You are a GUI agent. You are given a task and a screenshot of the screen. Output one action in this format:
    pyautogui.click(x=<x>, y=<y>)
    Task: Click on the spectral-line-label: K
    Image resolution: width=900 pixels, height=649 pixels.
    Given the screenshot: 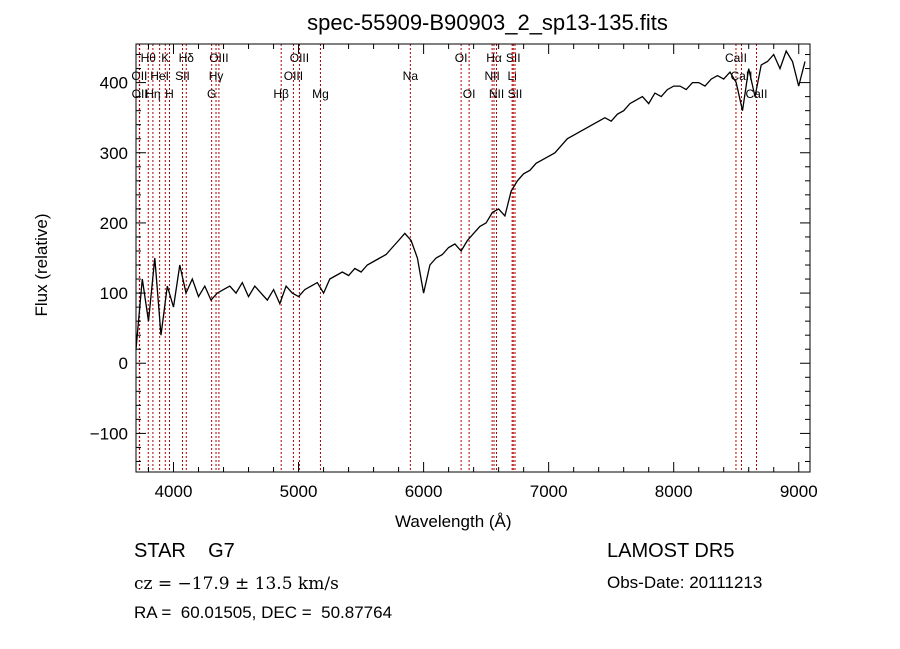 What is the action you would take?
    pyautogui.click(x=165, y=58)
    